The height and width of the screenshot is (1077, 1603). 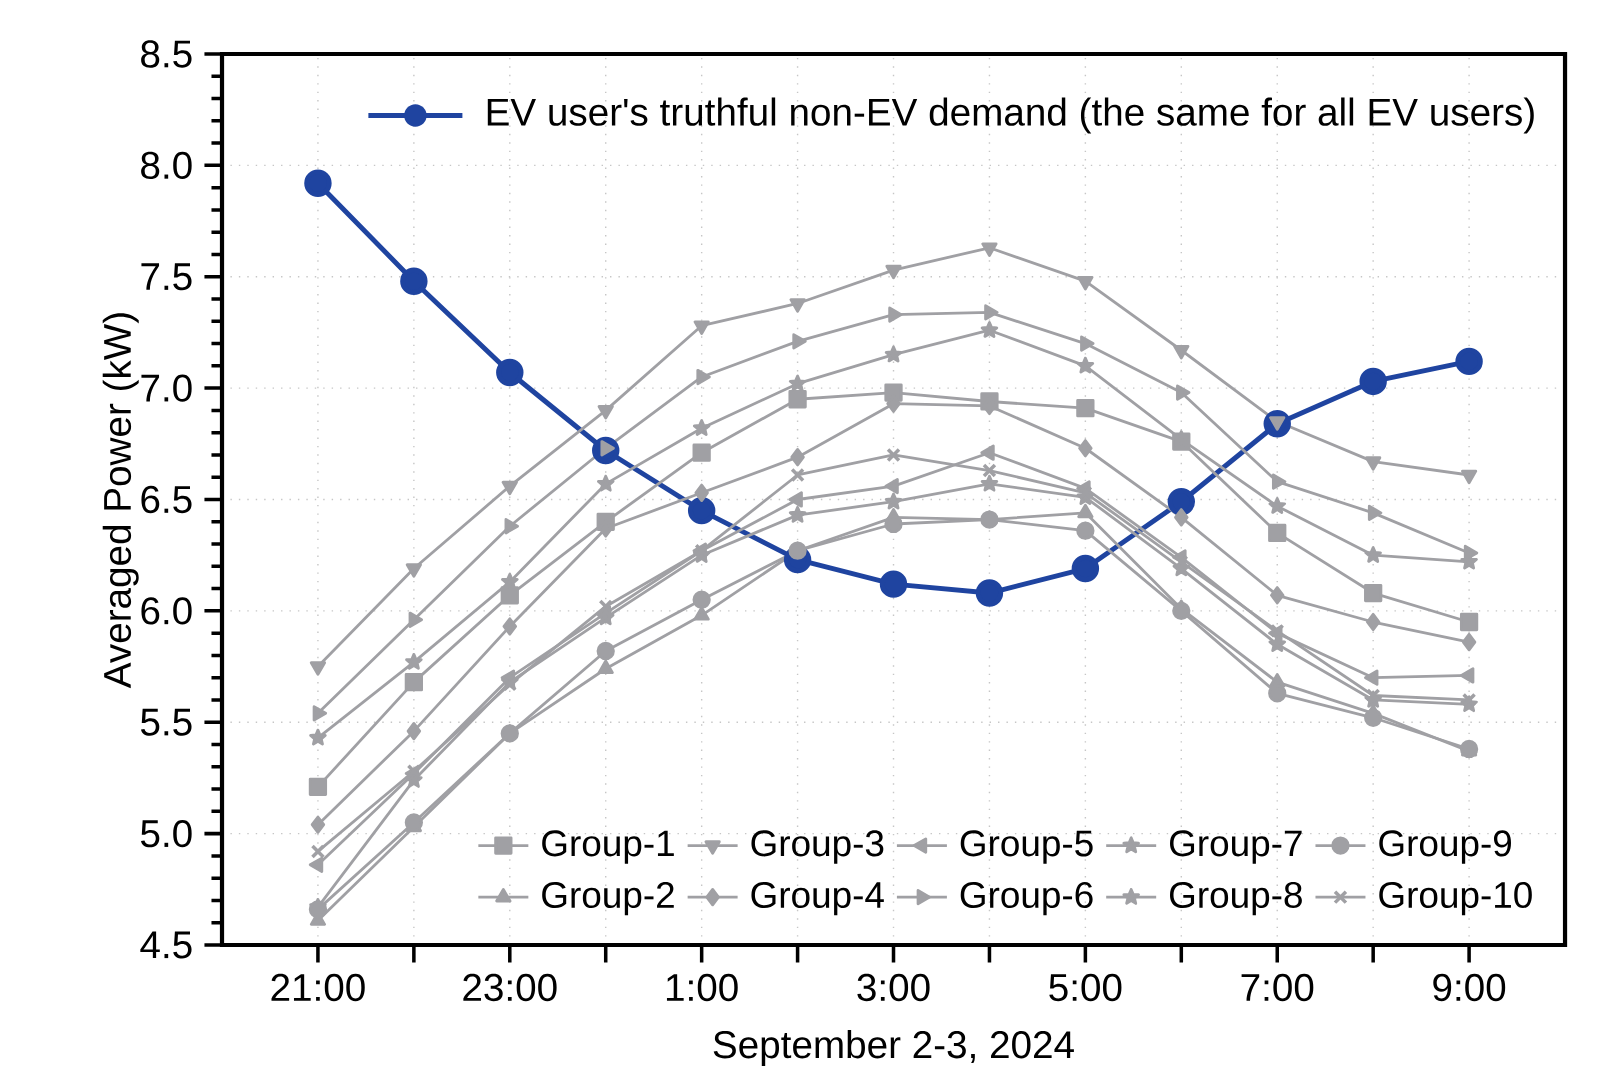 I want to click on x-tick-label: 7:00, so click(x=1277, y=988).